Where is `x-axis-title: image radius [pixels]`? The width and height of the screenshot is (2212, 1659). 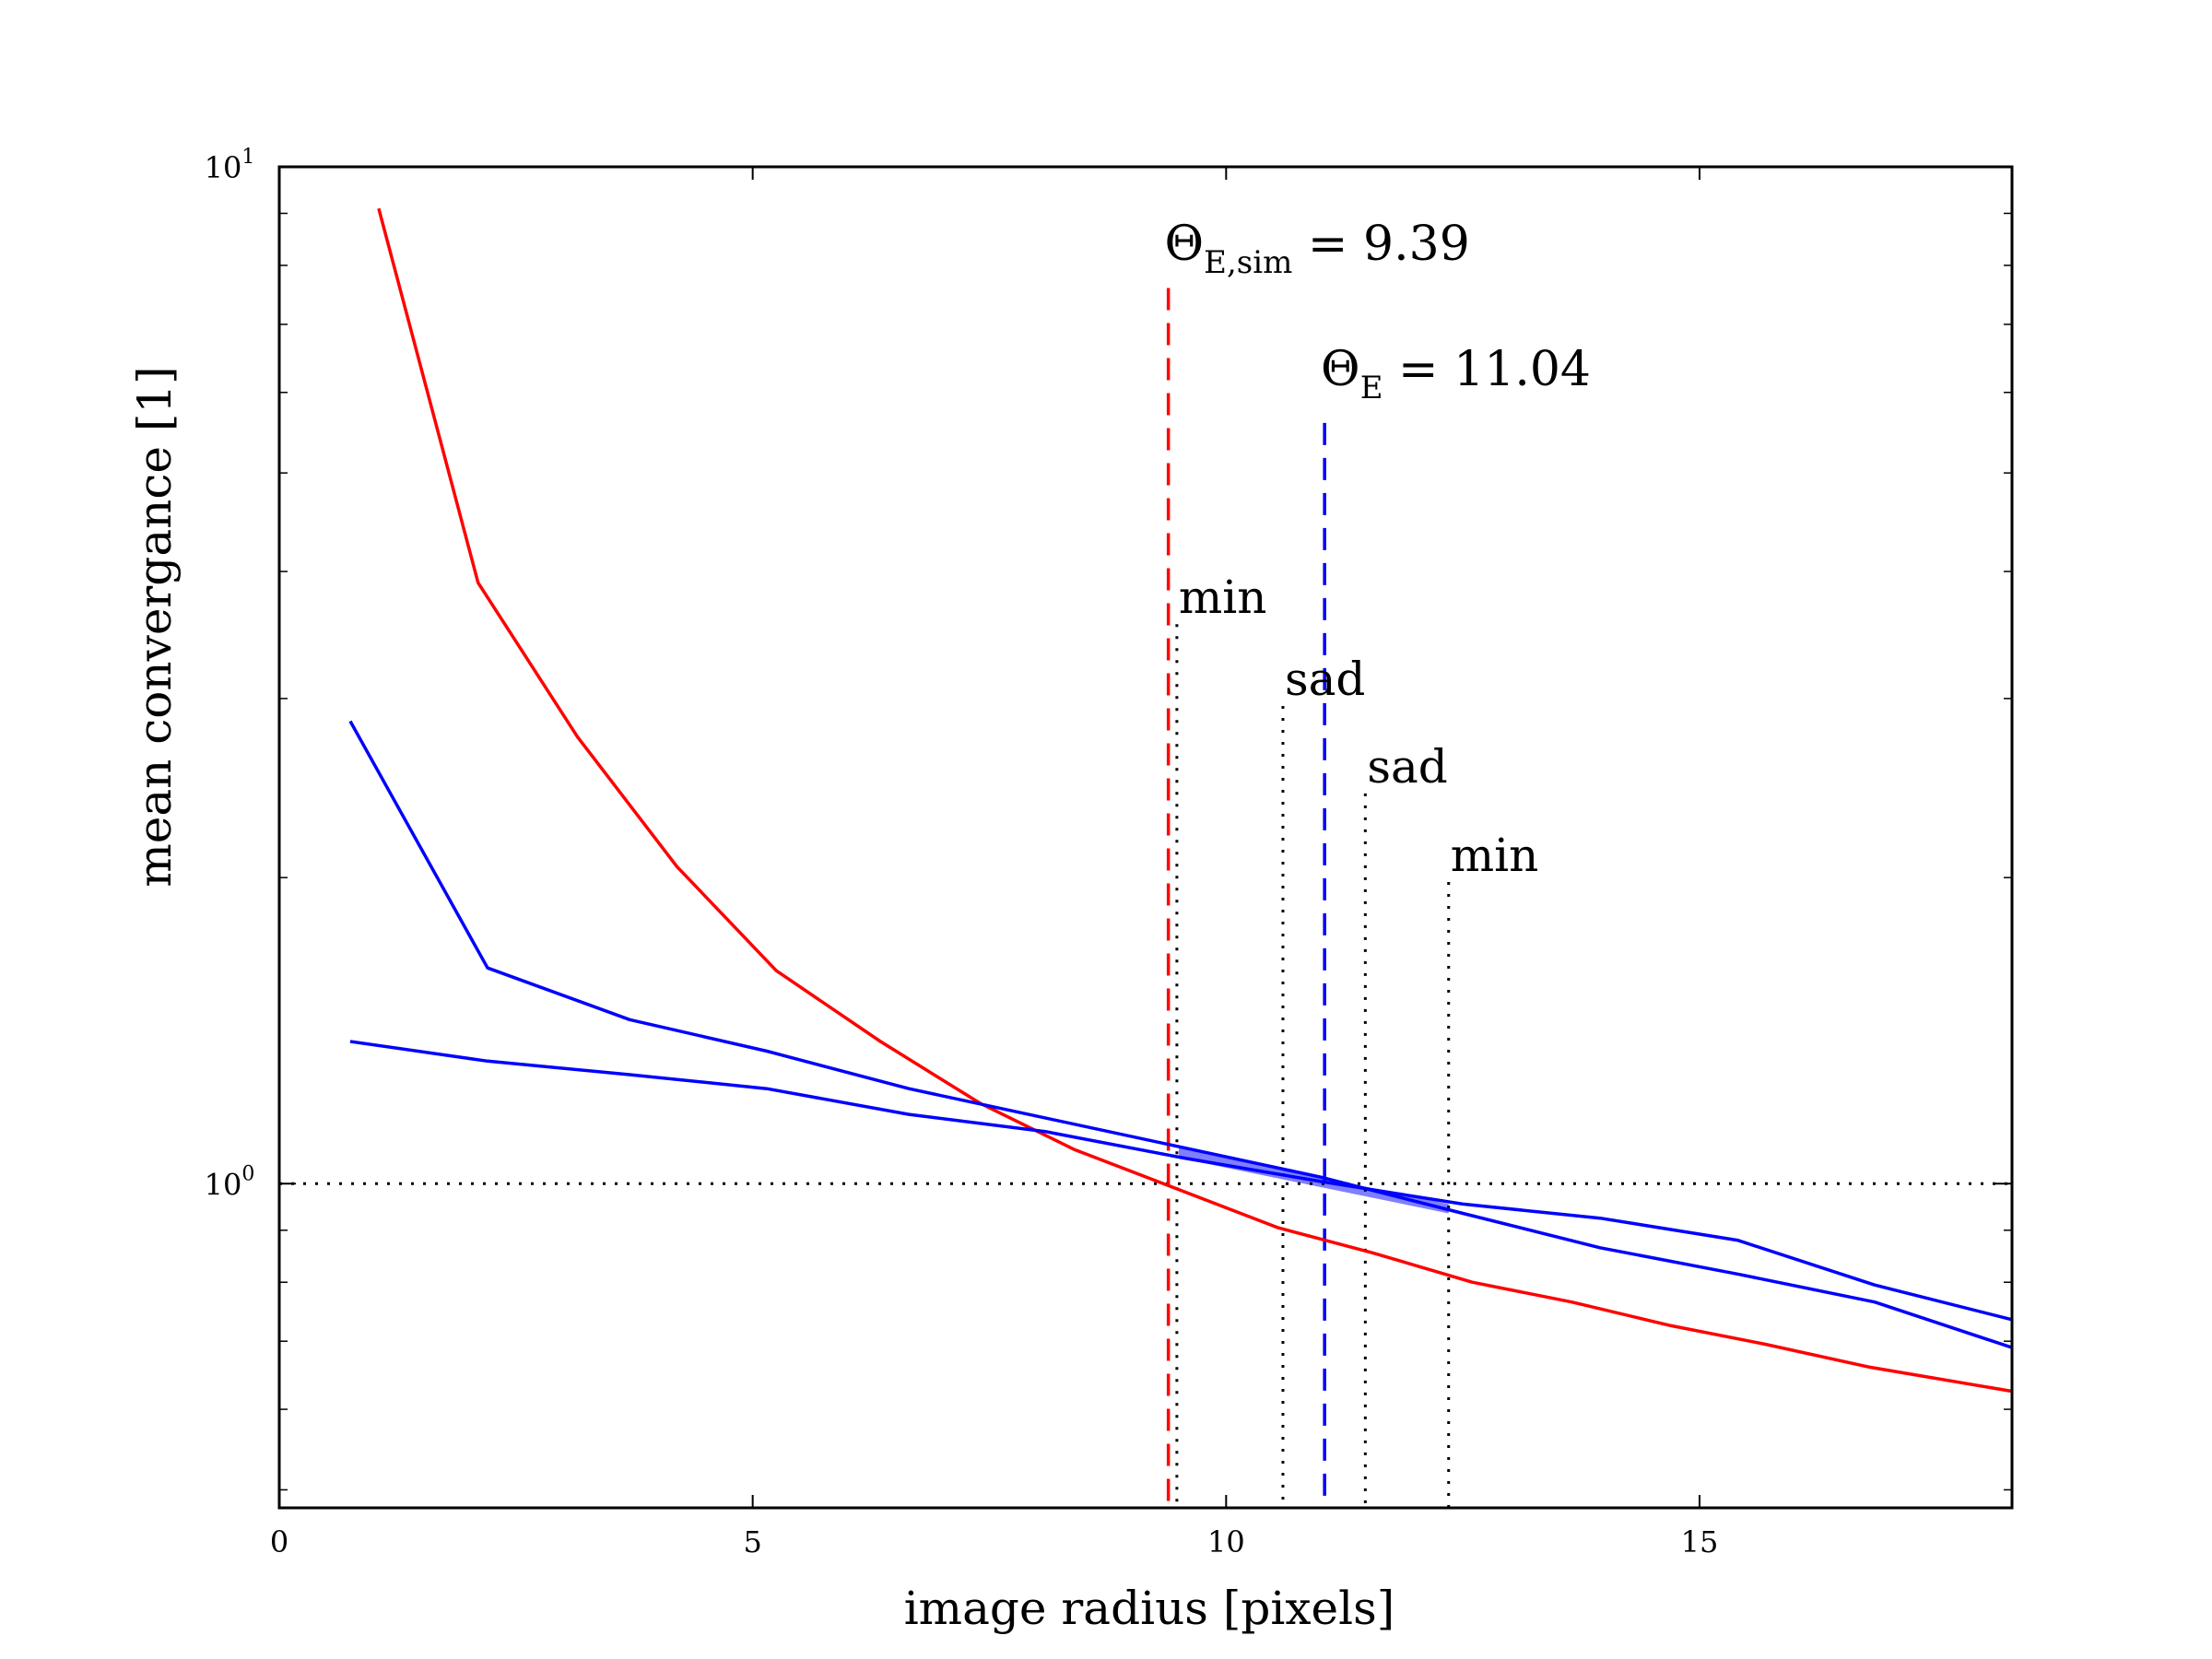 x-axis-title: image radius [pixels] is located at coordinates (1149, 1608).